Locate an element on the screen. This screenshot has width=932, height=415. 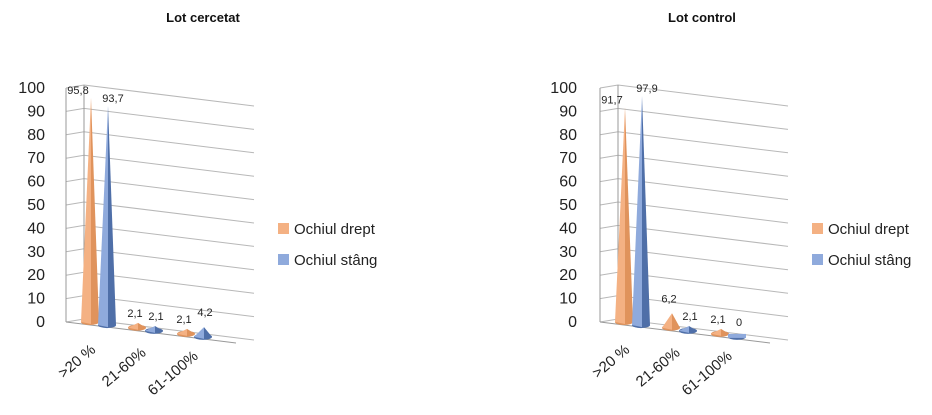
chart-title: Lot control is located at coordinates (702, 17).